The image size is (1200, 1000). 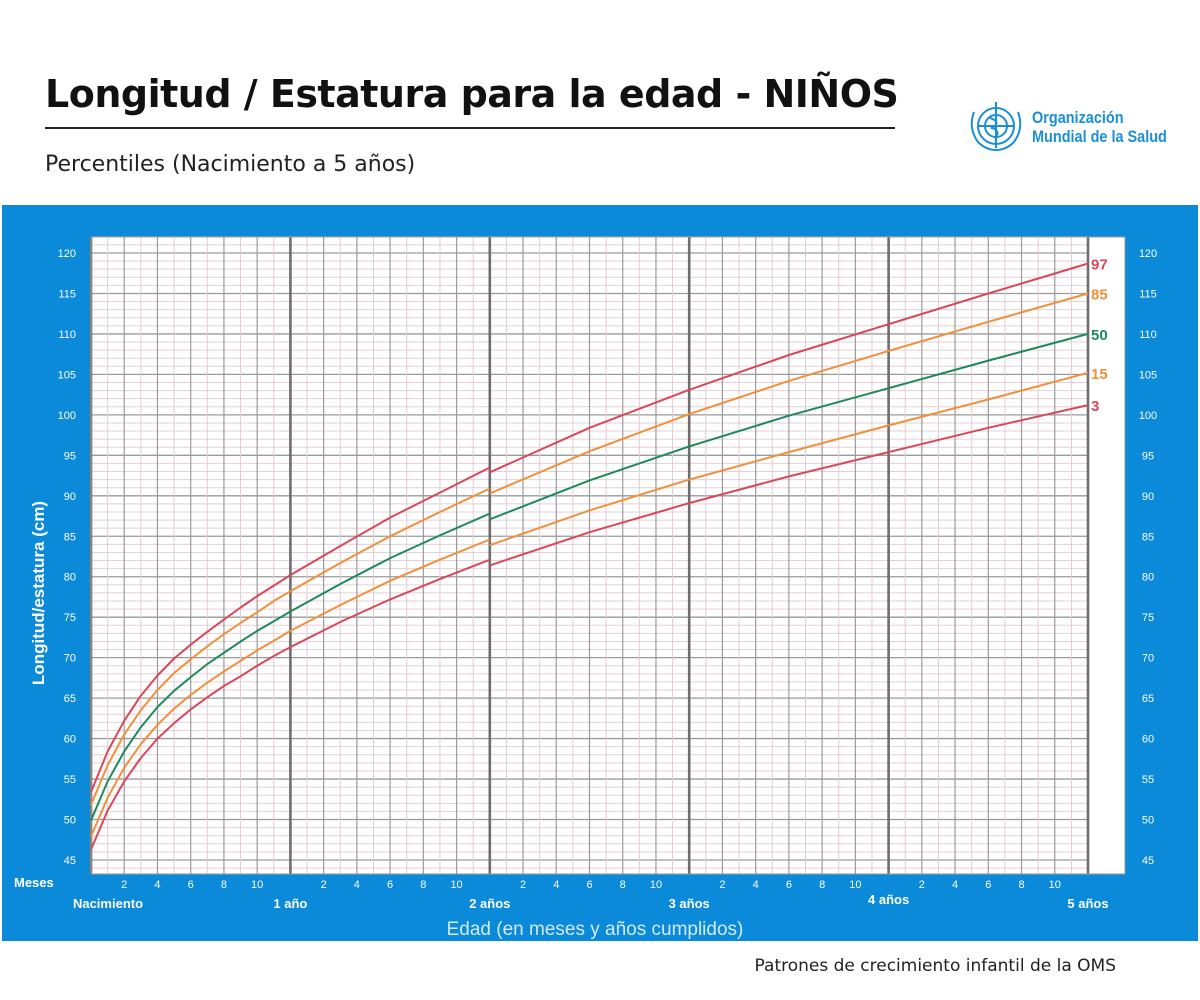 I want to click on y-tick-right: 50, so click(x=1148, y=821).